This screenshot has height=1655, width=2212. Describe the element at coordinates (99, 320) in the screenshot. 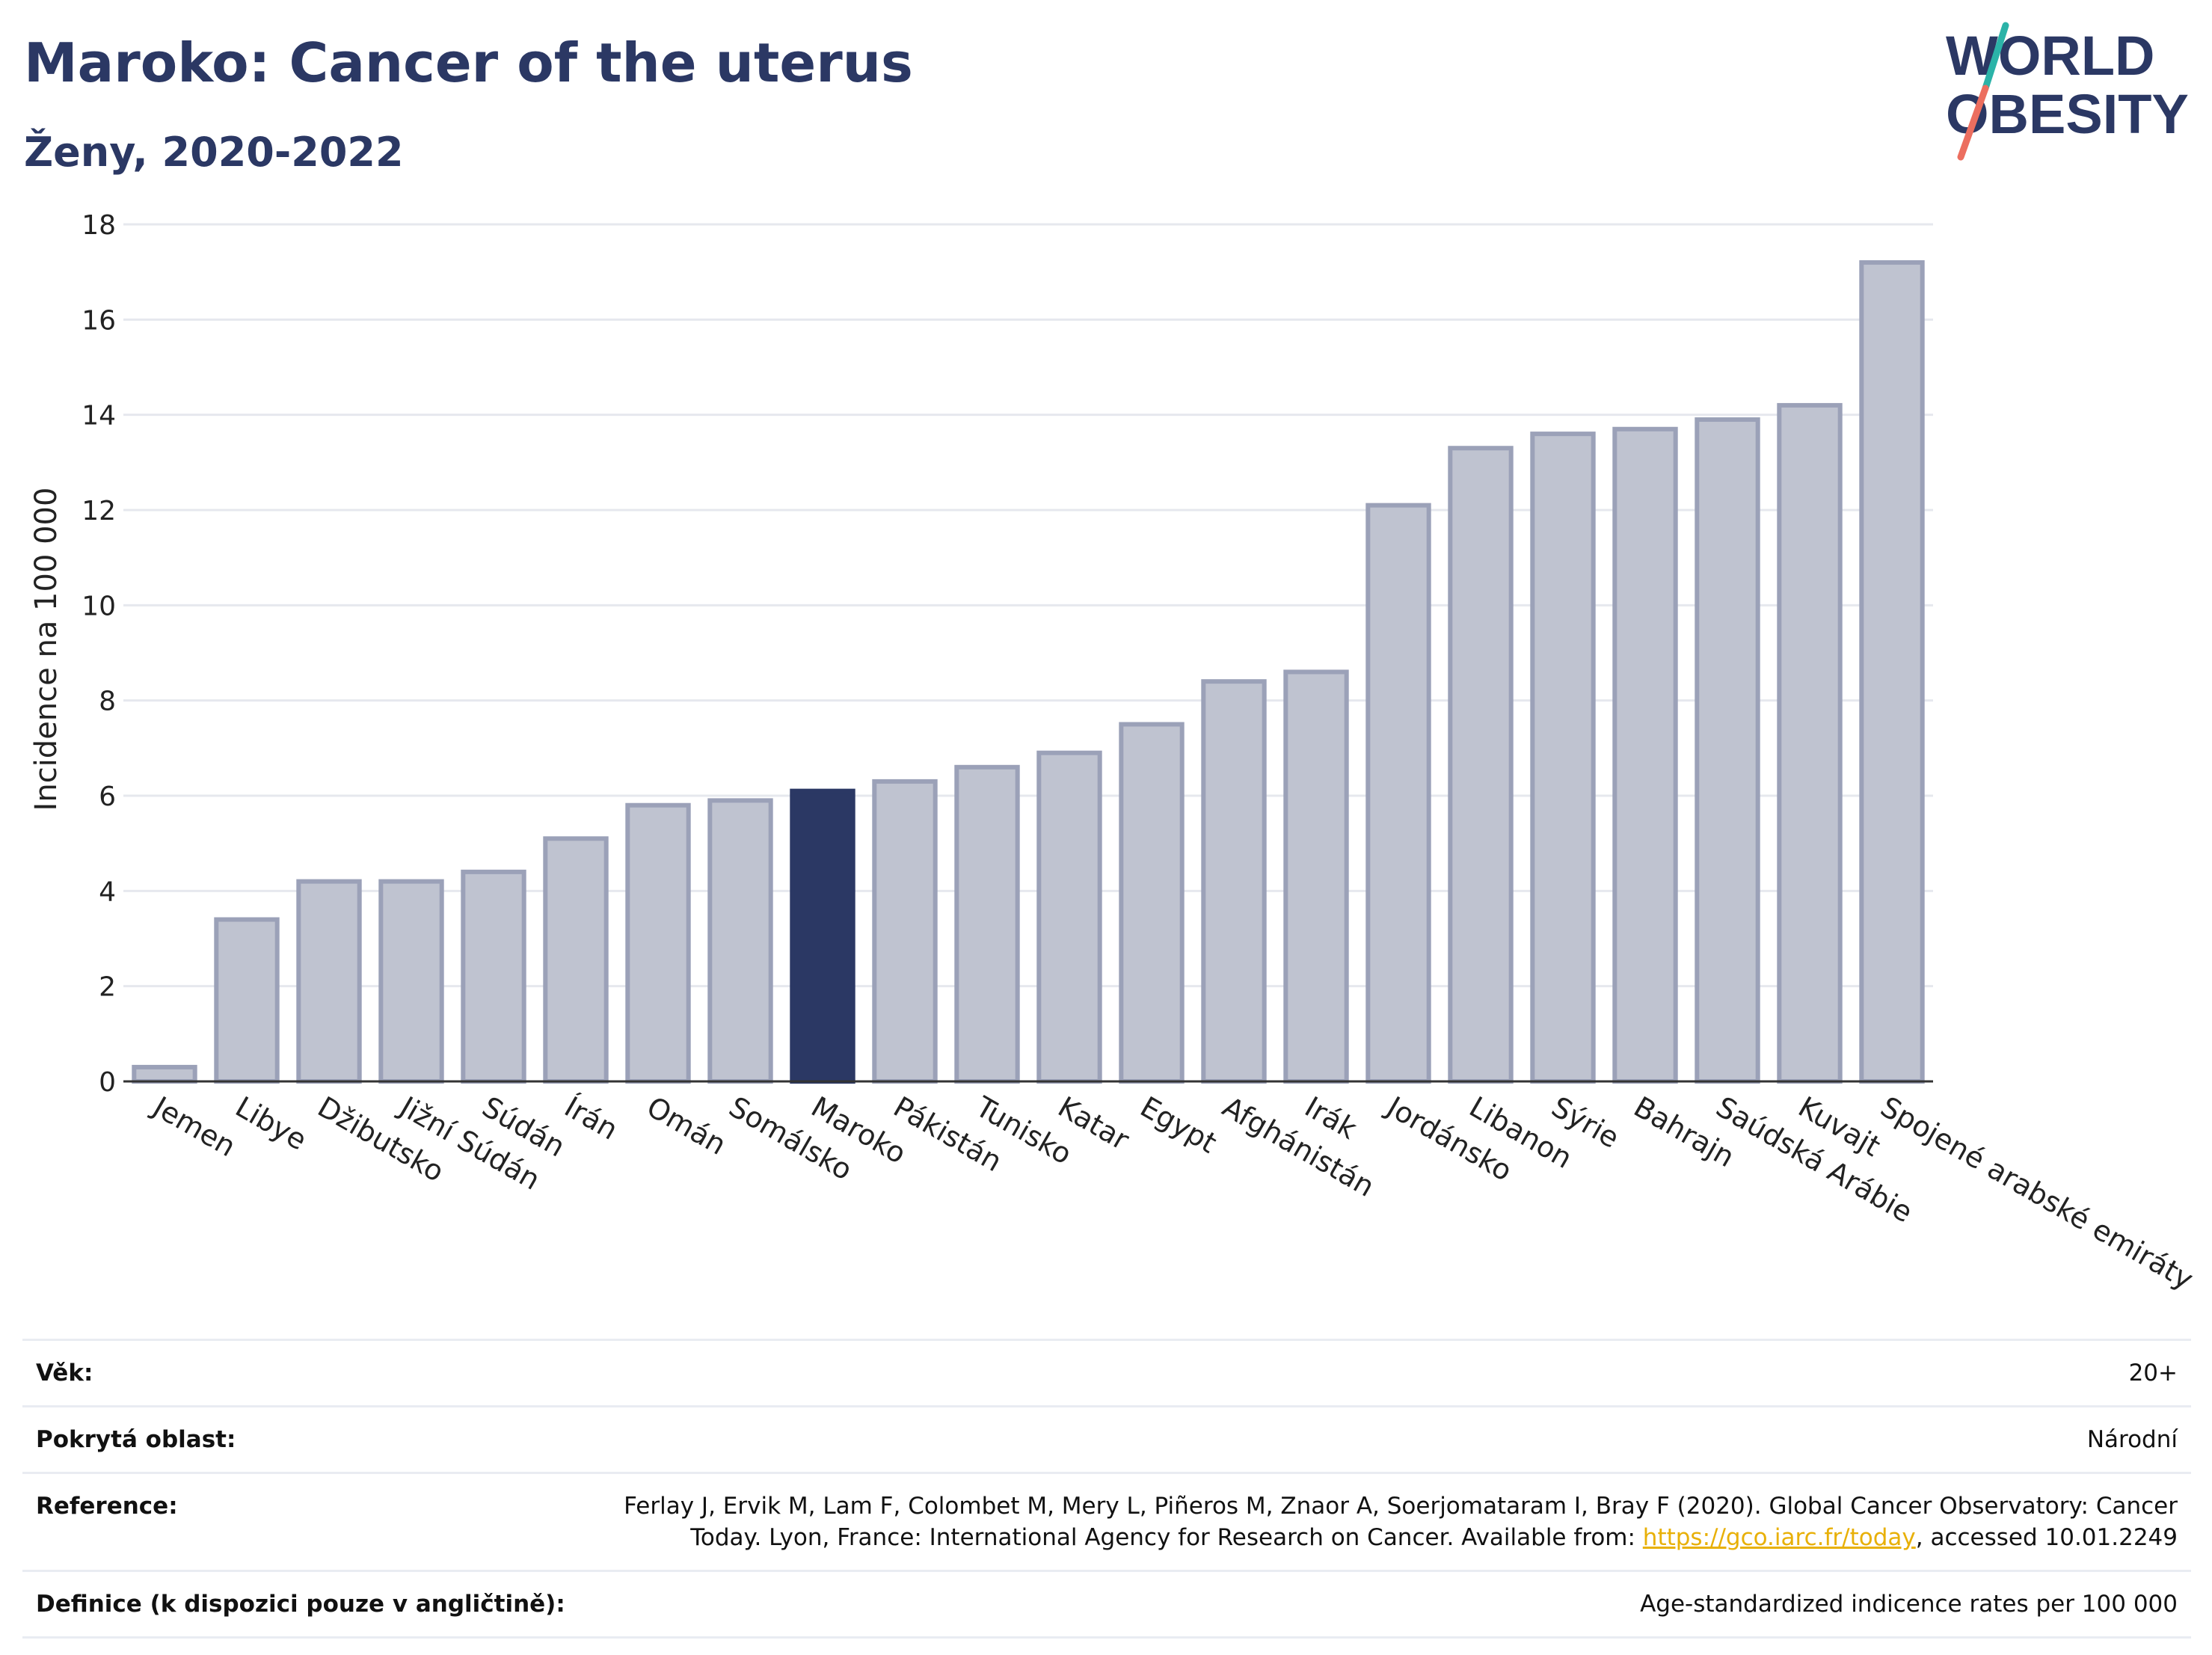

I see `y-tick-label: 16` at that location.